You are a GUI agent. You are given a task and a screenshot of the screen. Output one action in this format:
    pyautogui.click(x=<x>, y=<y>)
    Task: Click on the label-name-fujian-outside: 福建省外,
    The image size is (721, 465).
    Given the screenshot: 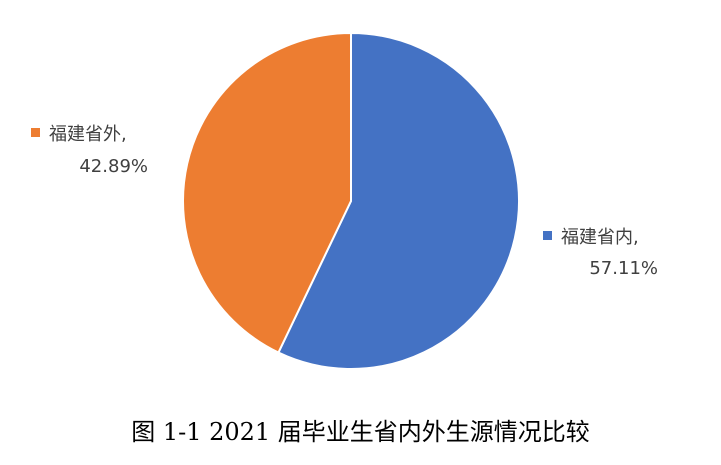 What is the action you would take?
    pyautogui.click(x=88, y=134)
    